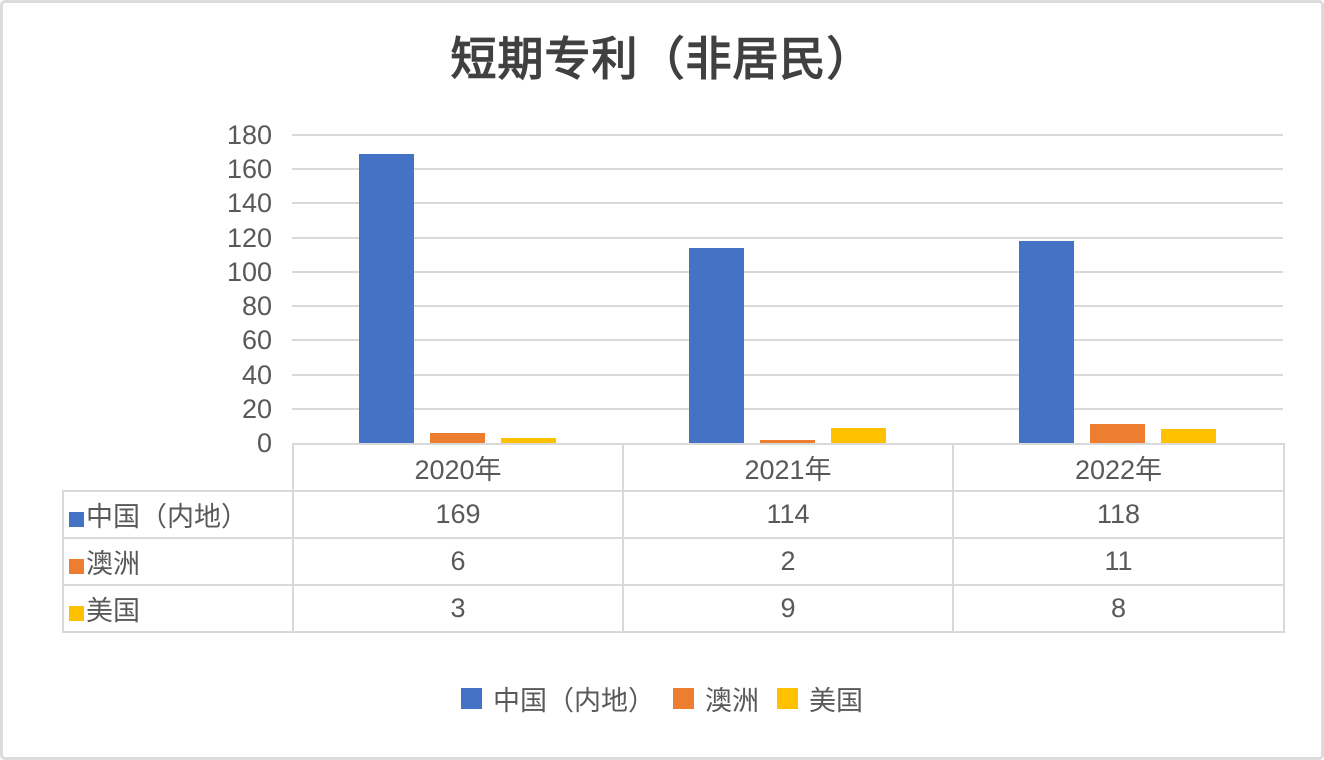 The width and height of the screenshot is (1324, 760). What do you see at coordinates (732, 700) in the screenshot?
I see `legend-label-australia: 澳洲` at bounding box center [732, 700].